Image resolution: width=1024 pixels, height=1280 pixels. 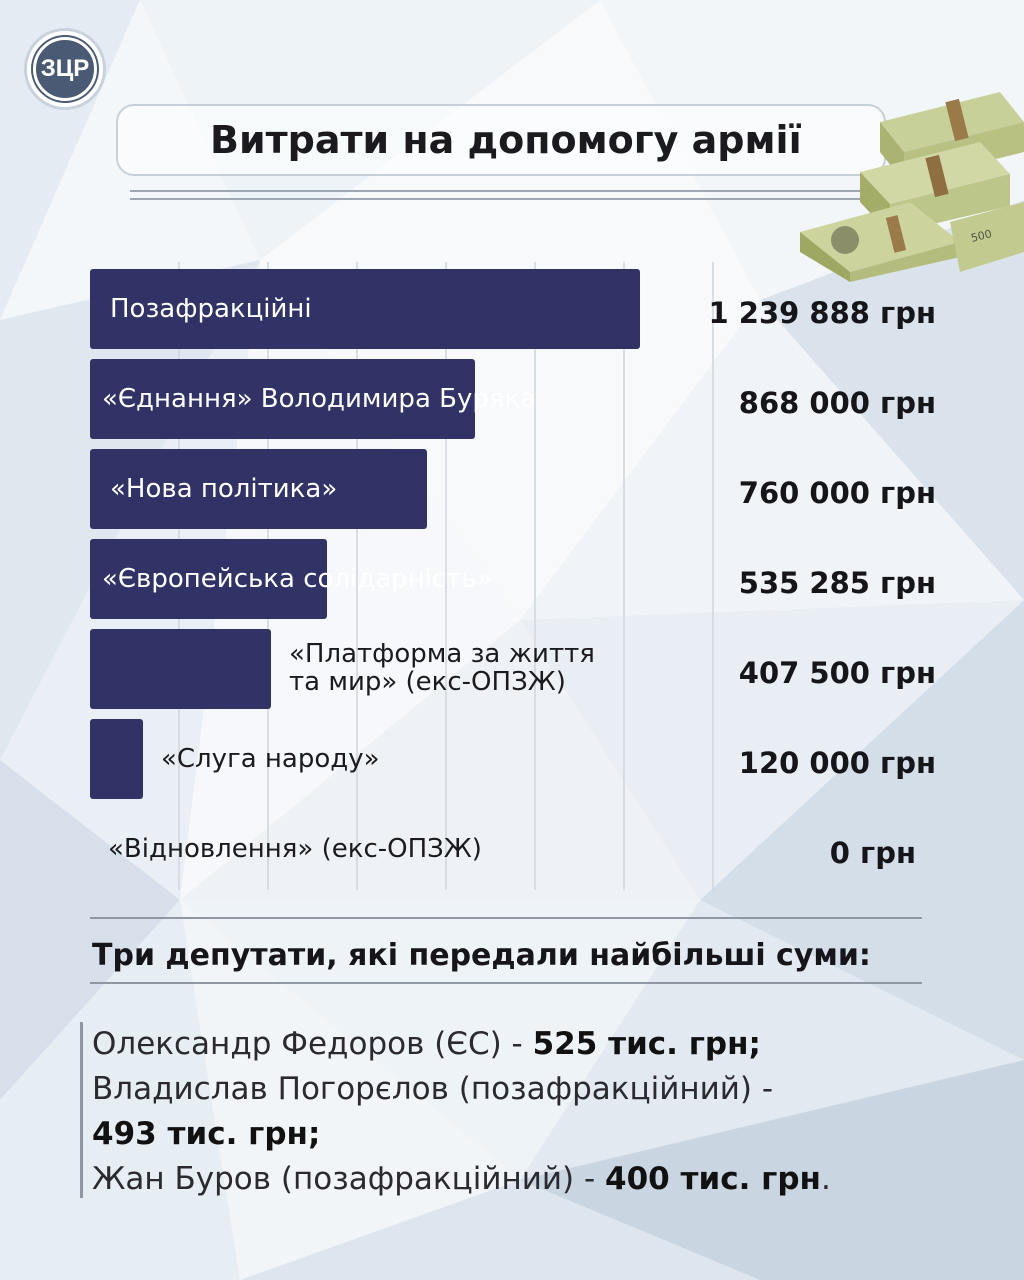 I want to click on svg-text: 500, so click(x=982, y=236).